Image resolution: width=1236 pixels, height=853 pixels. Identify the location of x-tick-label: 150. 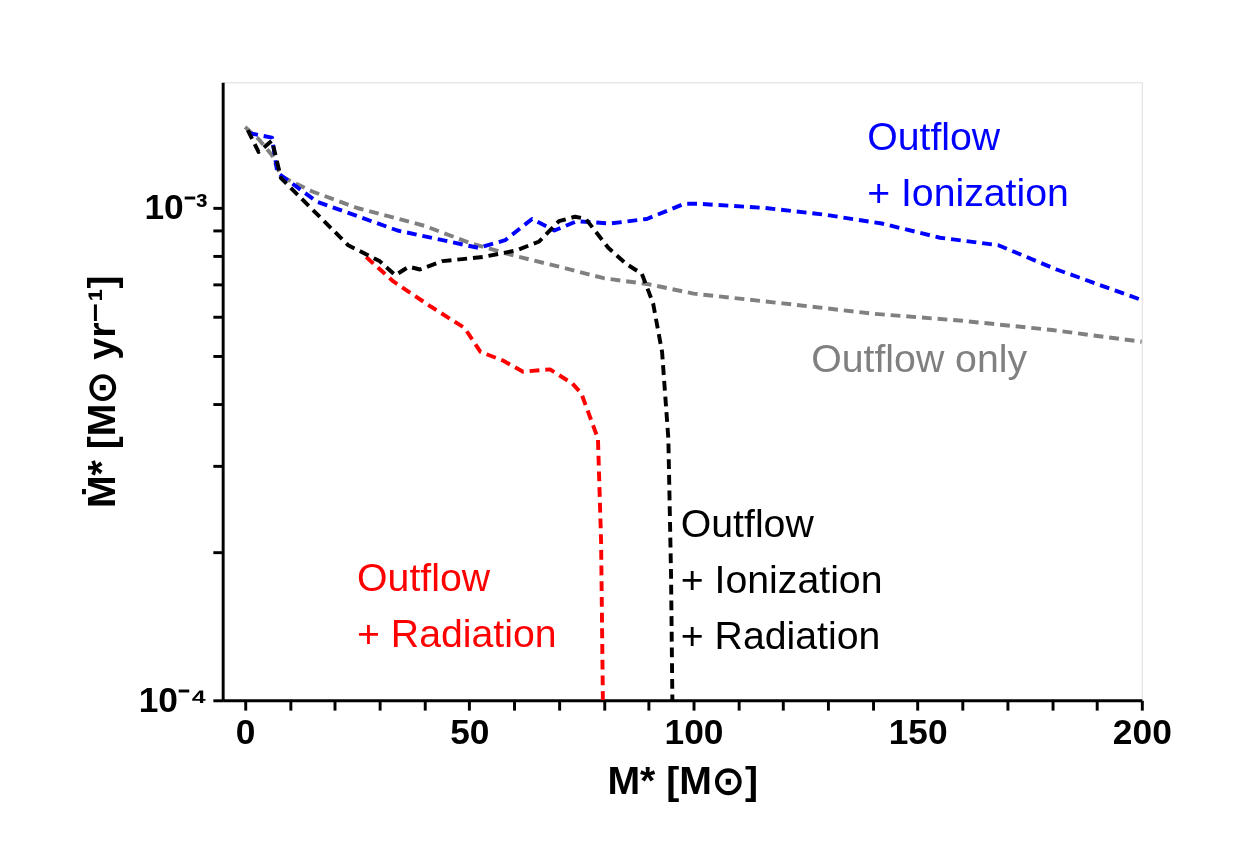
(918, 731).